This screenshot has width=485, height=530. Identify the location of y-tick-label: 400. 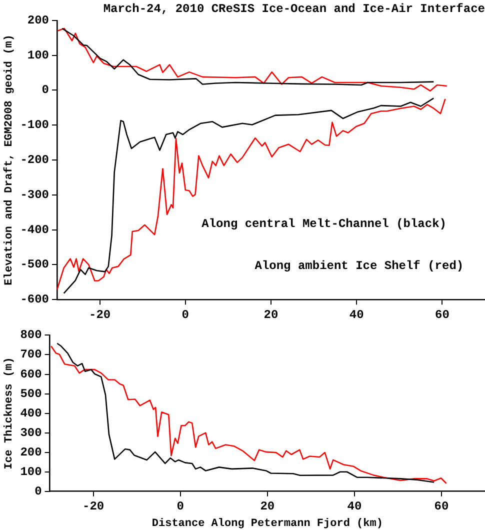
(31, 413).